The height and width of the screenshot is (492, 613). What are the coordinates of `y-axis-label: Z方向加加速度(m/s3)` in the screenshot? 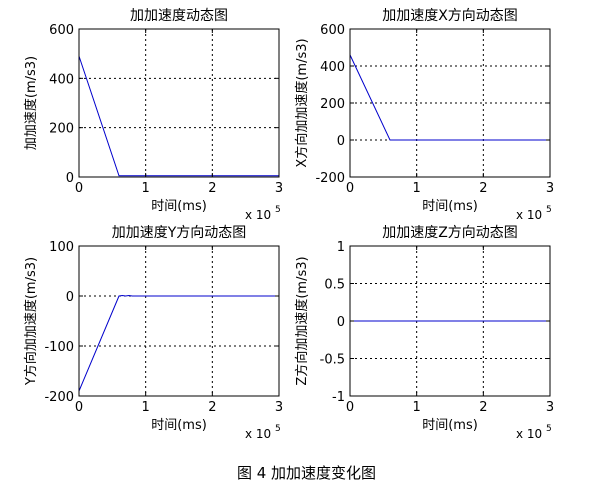 It's located at (302, 320).